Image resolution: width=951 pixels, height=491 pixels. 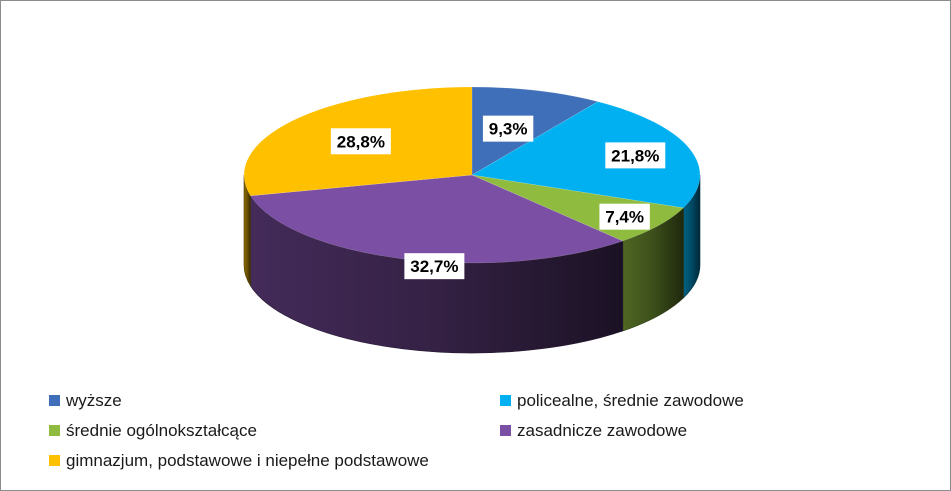 I want to click on legend-label-policealne-srednie-zawodowe: policealne, średnie zawodowe, so click(x=630, y=400).